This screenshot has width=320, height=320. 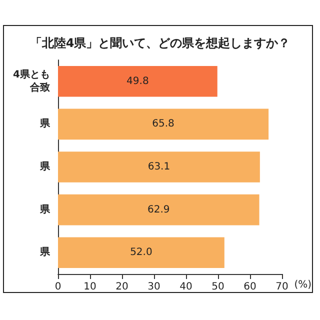 I want to click on data-label: 52.0, so click(x=141, y=252).